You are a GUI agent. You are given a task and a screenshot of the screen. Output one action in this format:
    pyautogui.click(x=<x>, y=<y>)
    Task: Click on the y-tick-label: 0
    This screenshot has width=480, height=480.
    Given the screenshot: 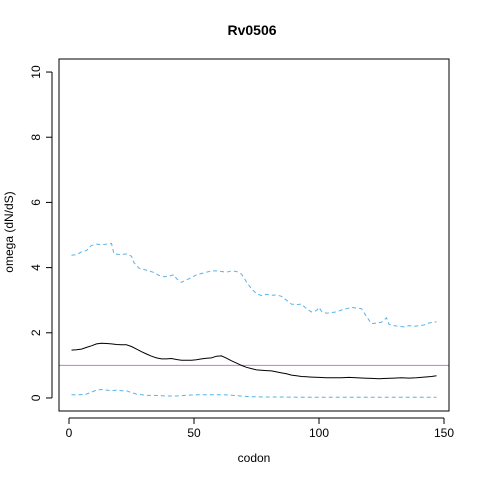 What is the action you would take?
    pyautogui.click(x=36, y=397)
    